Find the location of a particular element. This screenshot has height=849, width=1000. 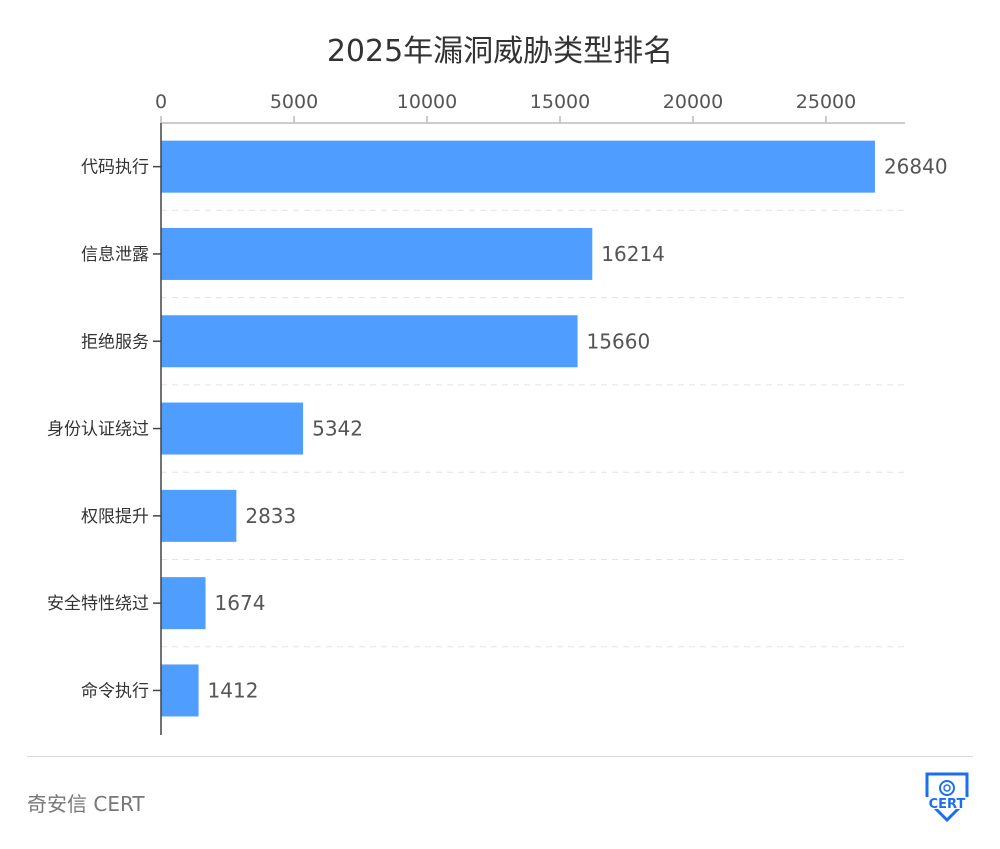

data-label: 16214 is located at coordinates (633, 254).